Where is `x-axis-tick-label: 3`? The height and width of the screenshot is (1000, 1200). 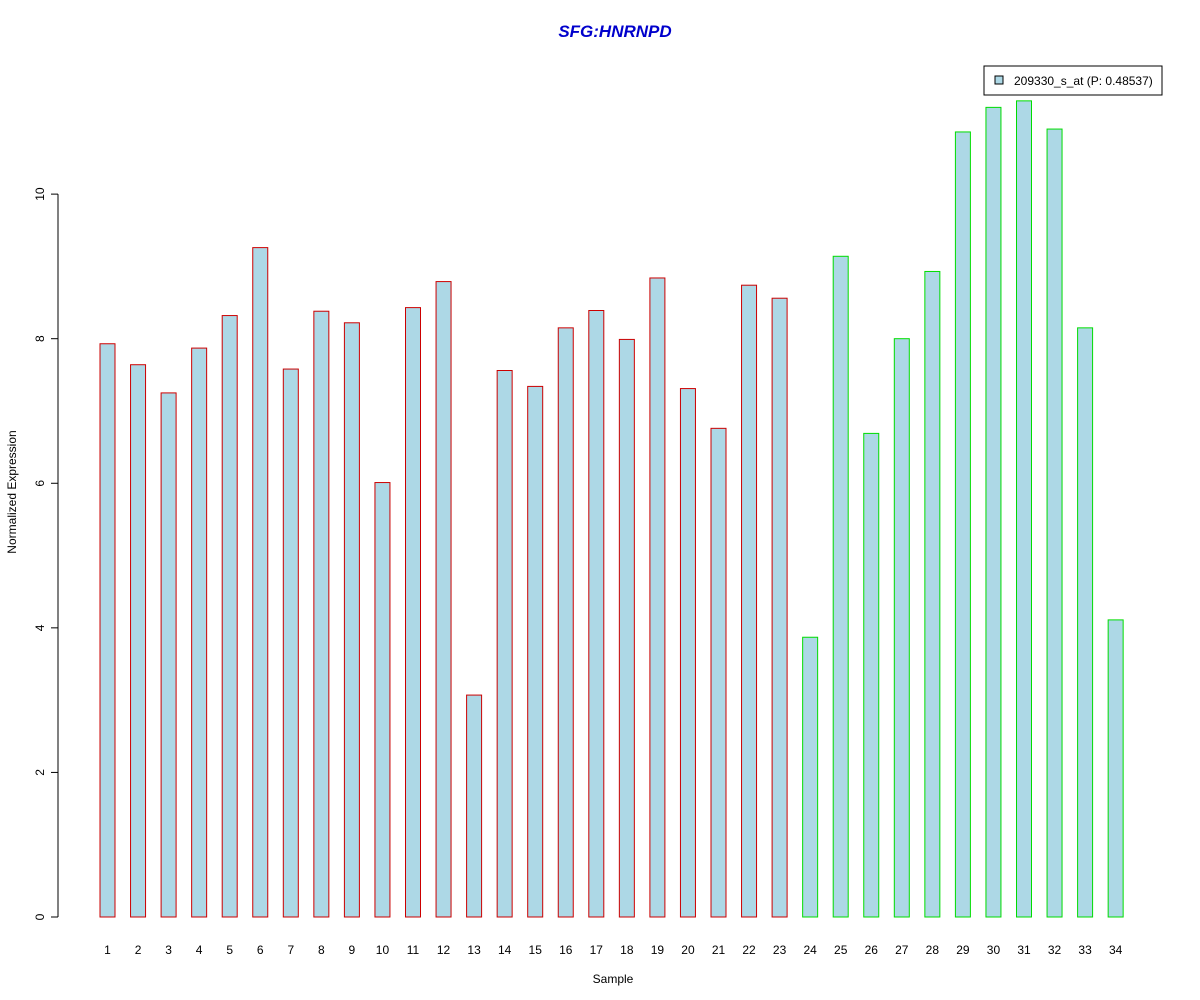
x-axis-tick-label: 3 is located at coordinates (168, 950).